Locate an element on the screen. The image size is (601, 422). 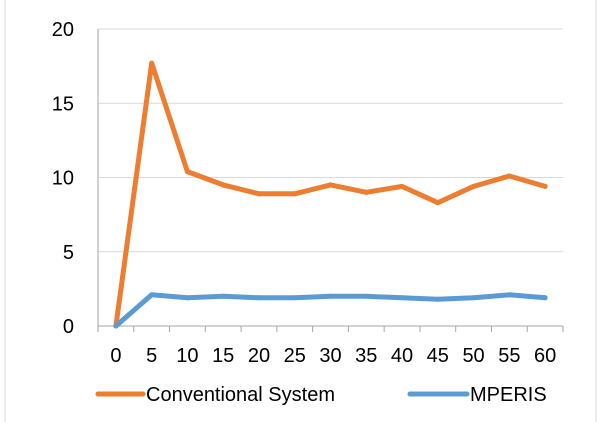
x-tick-label: 55 is located at coordinates (509, 356).